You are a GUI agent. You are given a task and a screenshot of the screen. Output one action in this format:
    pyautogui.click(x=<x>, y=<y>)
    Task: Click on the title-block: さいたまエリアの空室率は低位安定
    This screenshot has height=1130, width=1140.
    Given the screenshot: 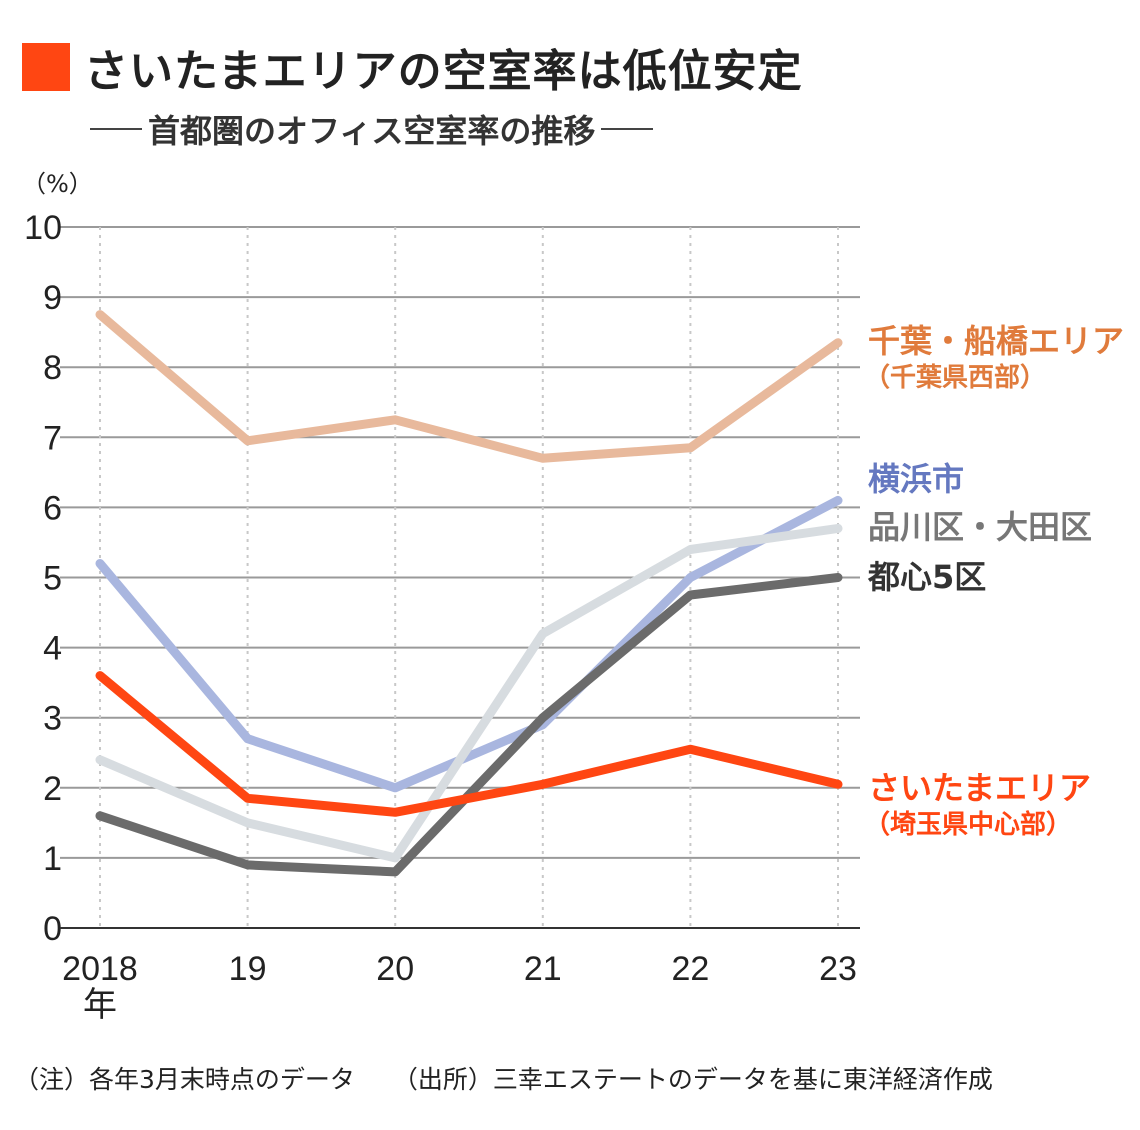 What is the action you would take?
    pyautogui.click(x=412, y=68)
    